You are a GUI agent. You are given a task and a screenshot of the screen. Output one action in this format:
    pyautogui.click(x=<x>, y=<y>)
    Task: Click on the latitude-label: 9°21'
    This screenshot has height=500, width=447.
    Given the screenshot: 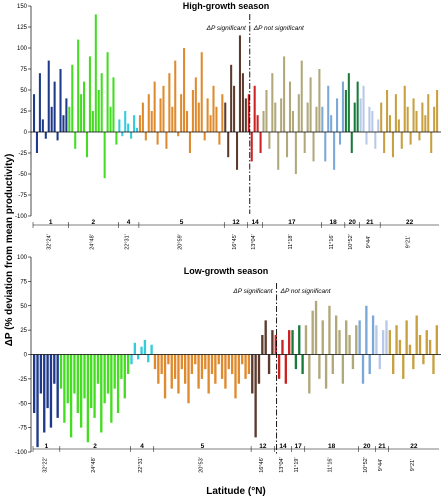 What is the action you would take?
    pyautogui.click(x=409, y=242)
    